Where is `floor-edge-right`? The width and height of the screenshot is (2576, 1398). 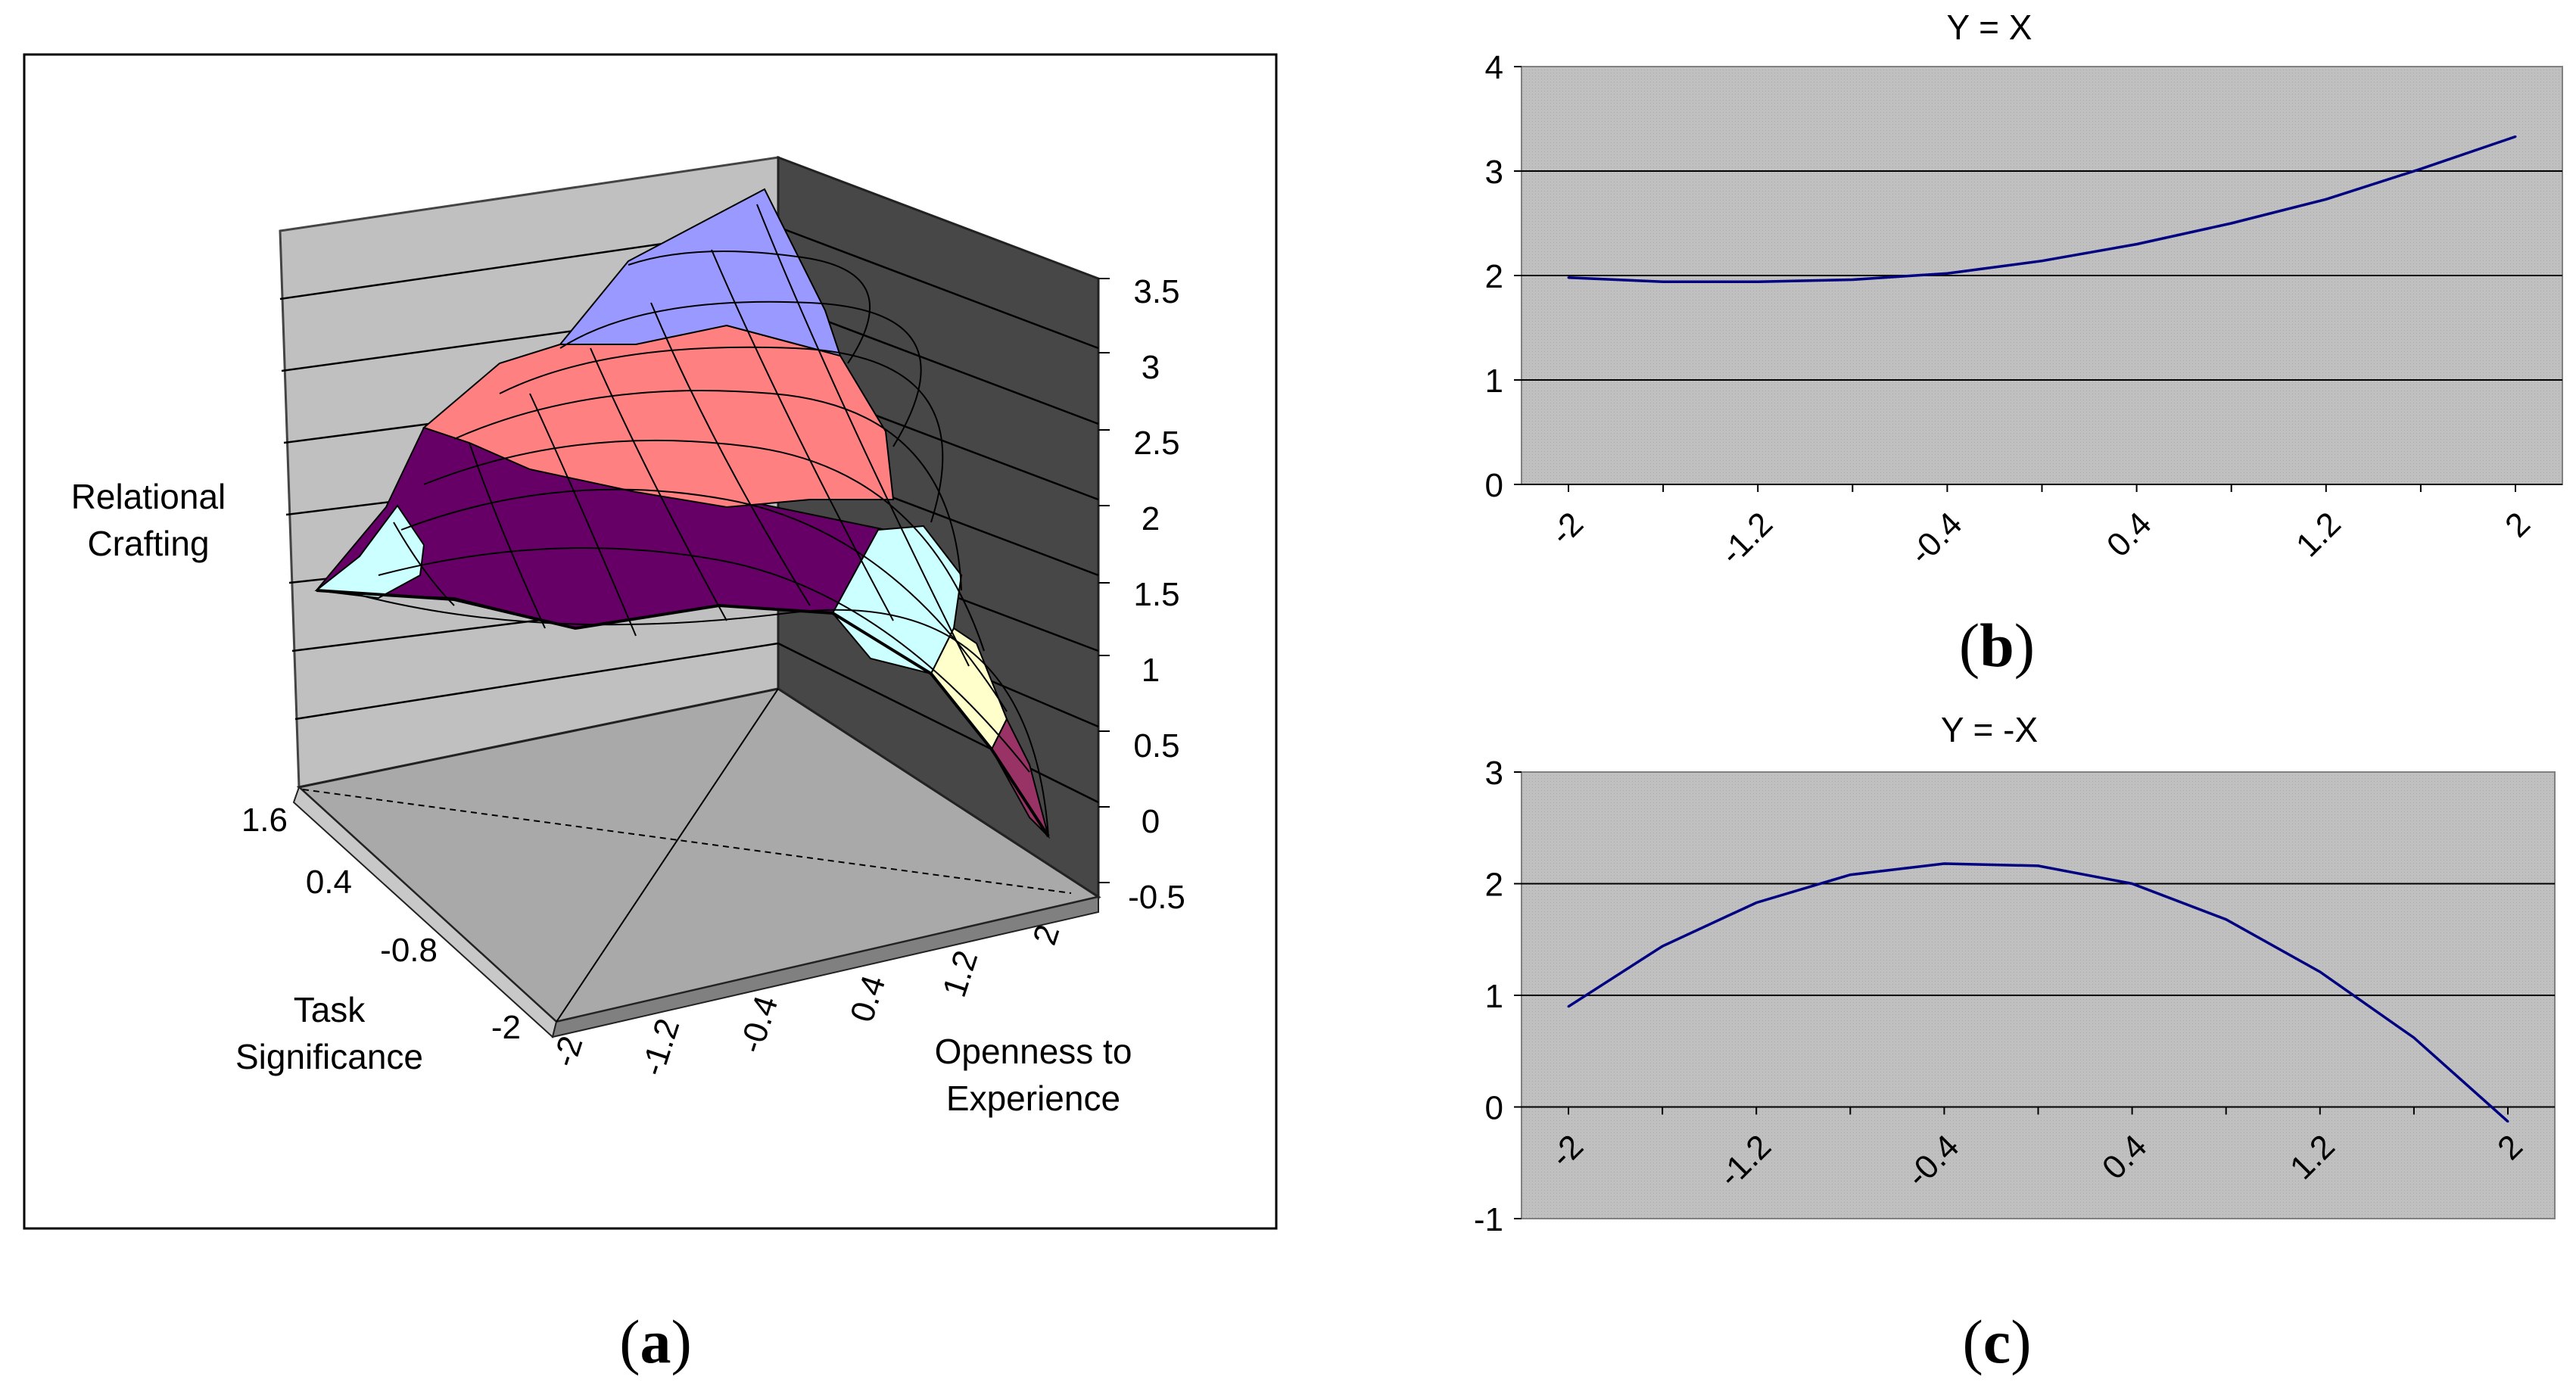
floor-edge-right is located at coordinates (825, 967).